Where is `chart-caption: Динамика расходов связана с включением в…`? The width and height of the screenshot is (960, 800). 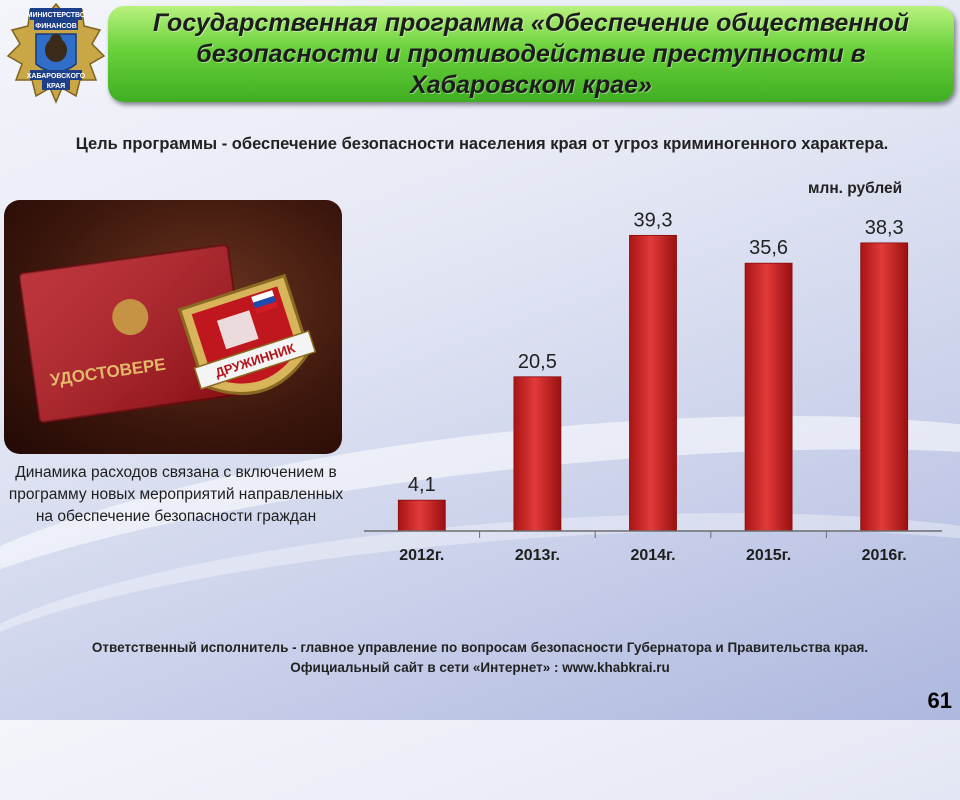 chart-caption: Динамика расходов связана с включением в… is located at coordinates (176, 494).